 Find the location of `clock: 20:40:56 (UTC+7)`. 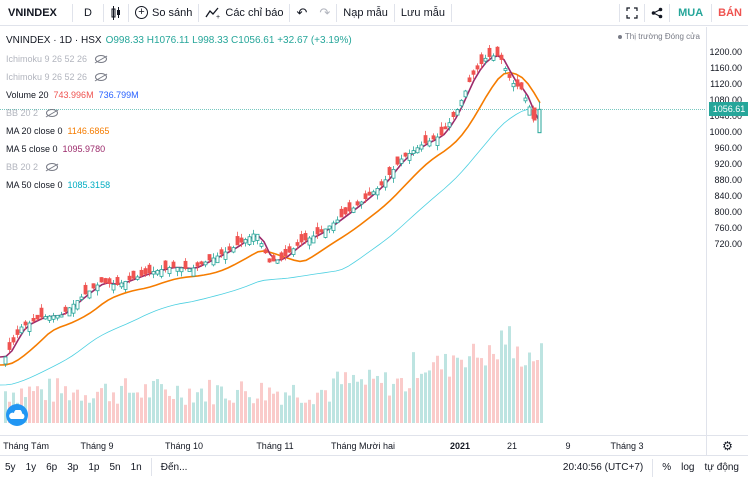

clock: 20:40:56 (UTC+7) is located at coordinates (603, 467).